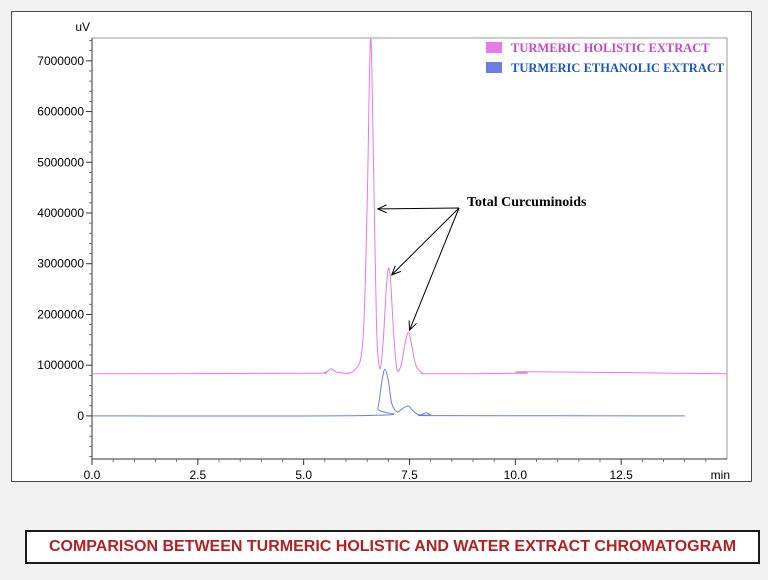 The image size is (768, 580). I want to click on y-tick-label: 2000000, so click(60, 314).